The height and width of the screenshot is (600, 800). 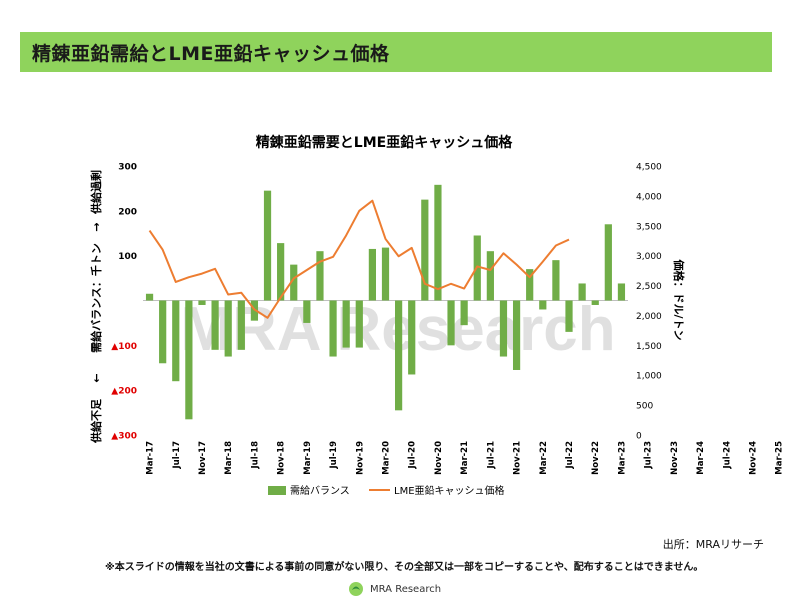 I want to click on right-tick-label: 500, so click(x=644, y=407).